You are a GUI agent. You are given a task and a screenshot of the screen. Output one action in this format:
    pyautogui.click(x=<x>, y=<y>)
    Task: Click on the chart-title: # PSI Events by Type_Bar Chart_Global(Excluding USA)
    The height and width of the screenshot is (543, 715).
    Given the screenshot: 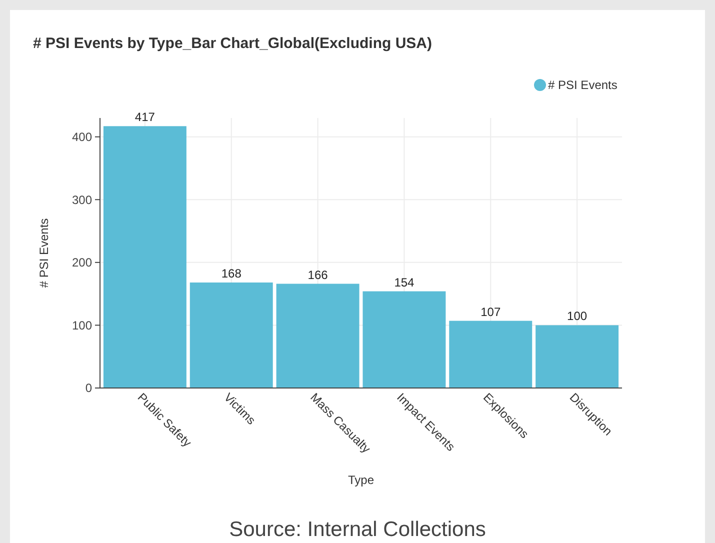 What is the action you would take?
    pyautogui.click(x=232, y=43)
    